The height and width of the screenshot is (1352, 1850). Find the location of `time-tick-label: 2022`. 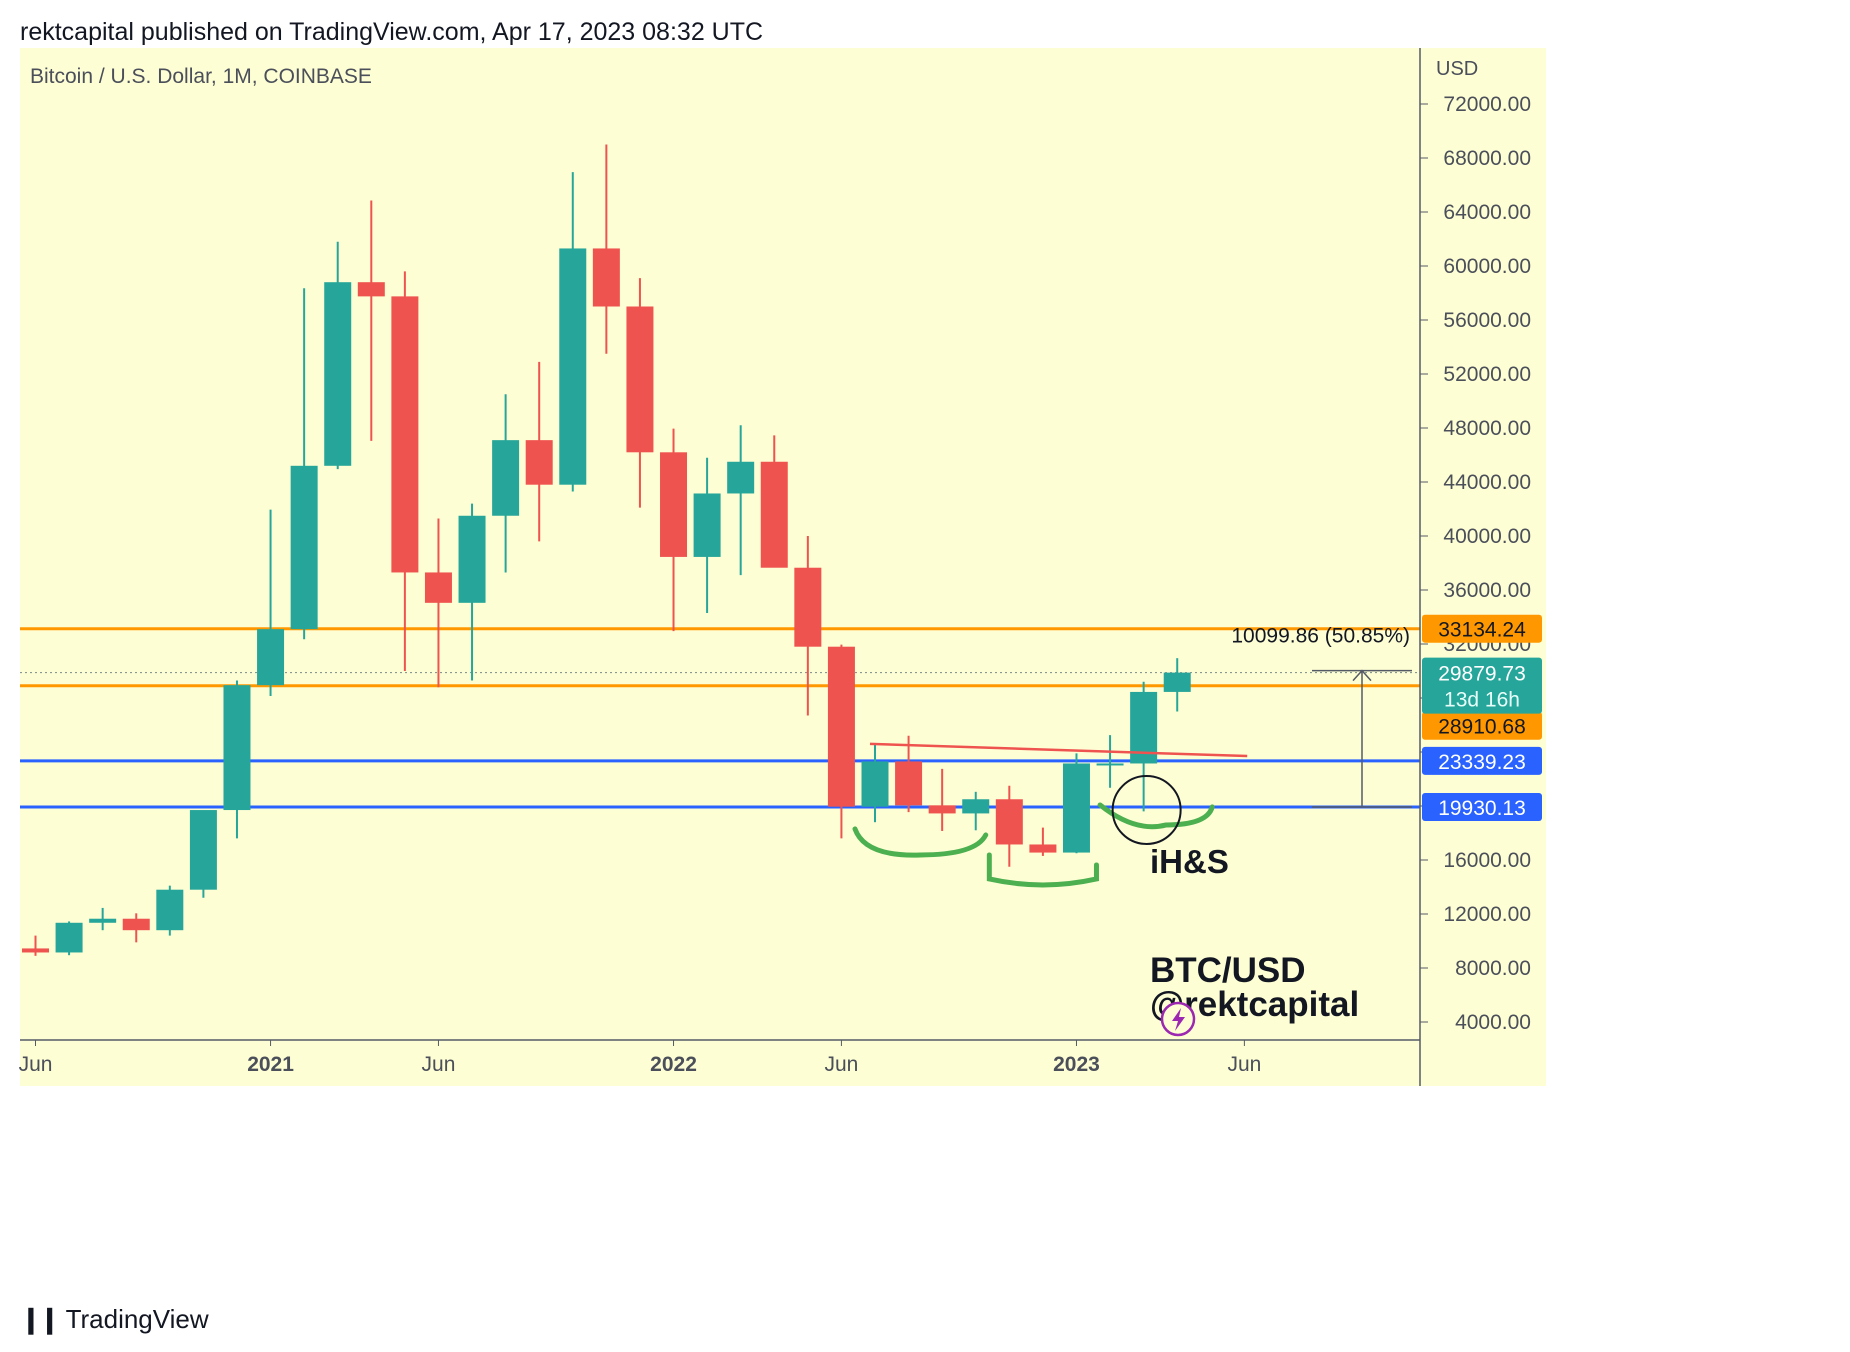

time-tick-label: 2022 is located at coordinates (673, 1064).